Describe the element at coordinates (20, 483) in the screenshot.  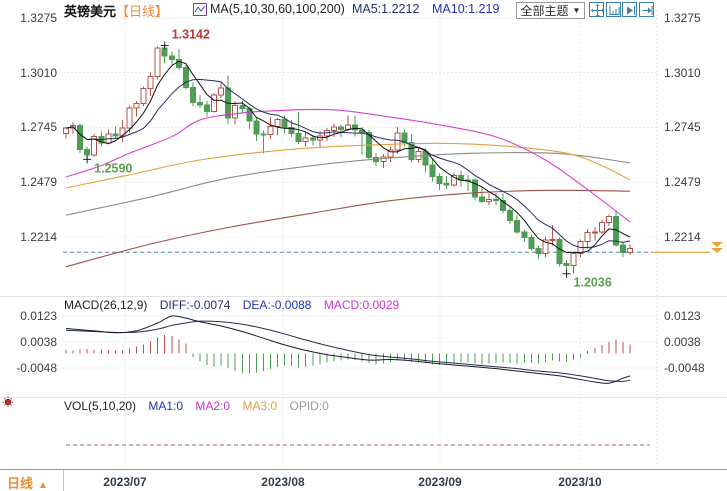
I see `tab-daily-label: 日线` at that location.